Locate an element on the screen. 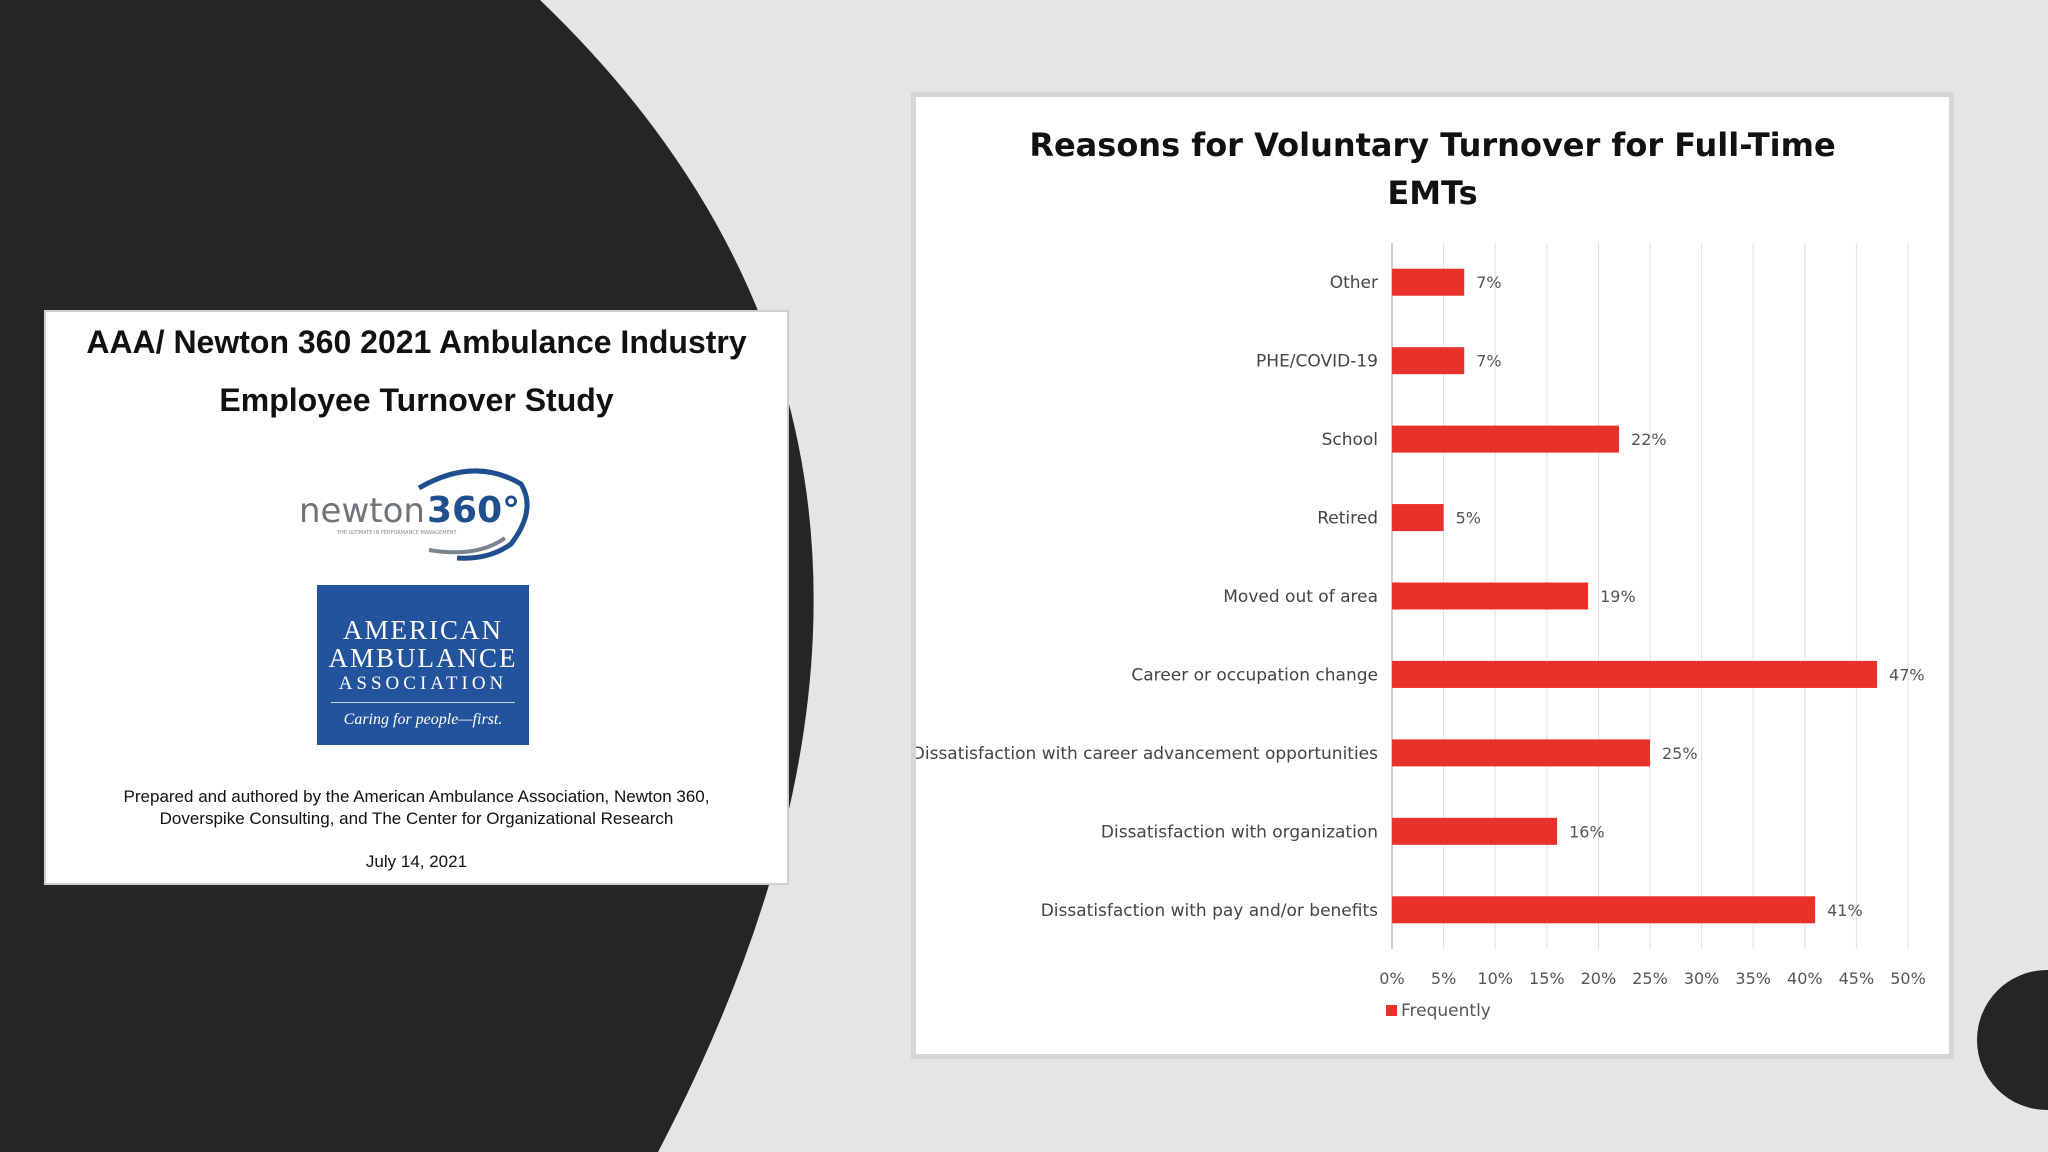 This screenshot has width=2048, height=1152. category-label: School is located at coordinates (1350, 440).